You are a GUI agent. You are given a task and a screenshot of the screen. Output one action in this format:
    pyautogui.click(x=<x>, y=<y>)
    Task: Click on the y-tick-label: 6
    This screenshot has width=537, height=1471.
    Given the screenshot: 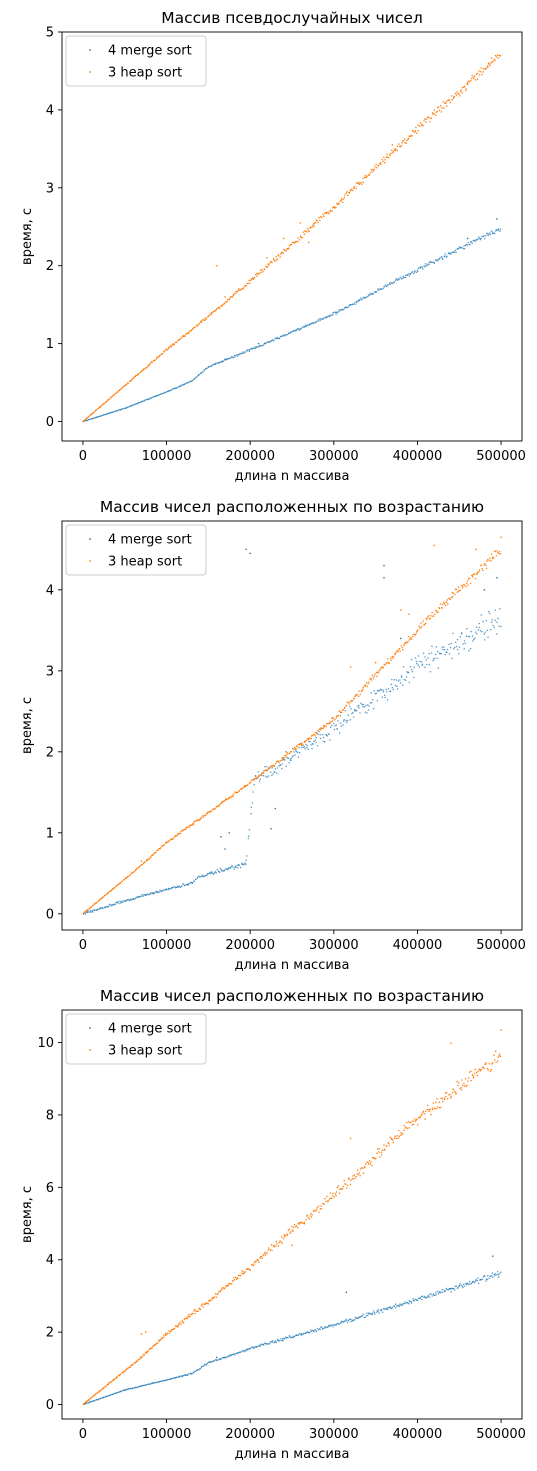 What is the action you would take?
    pyautogui.click(x=50, y=1188)
    